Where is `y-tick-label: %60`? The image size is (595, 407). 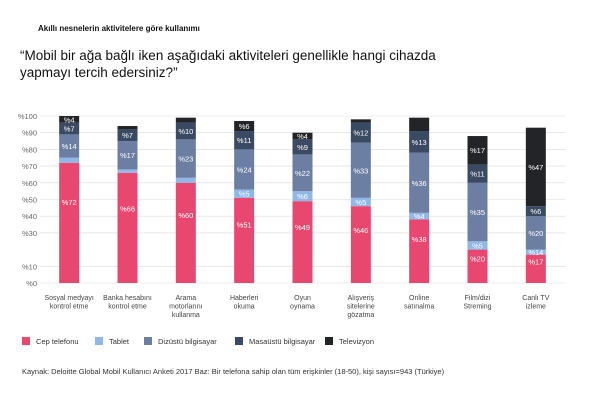
y-tick-label: %60 is located at coordinates (29, 183).